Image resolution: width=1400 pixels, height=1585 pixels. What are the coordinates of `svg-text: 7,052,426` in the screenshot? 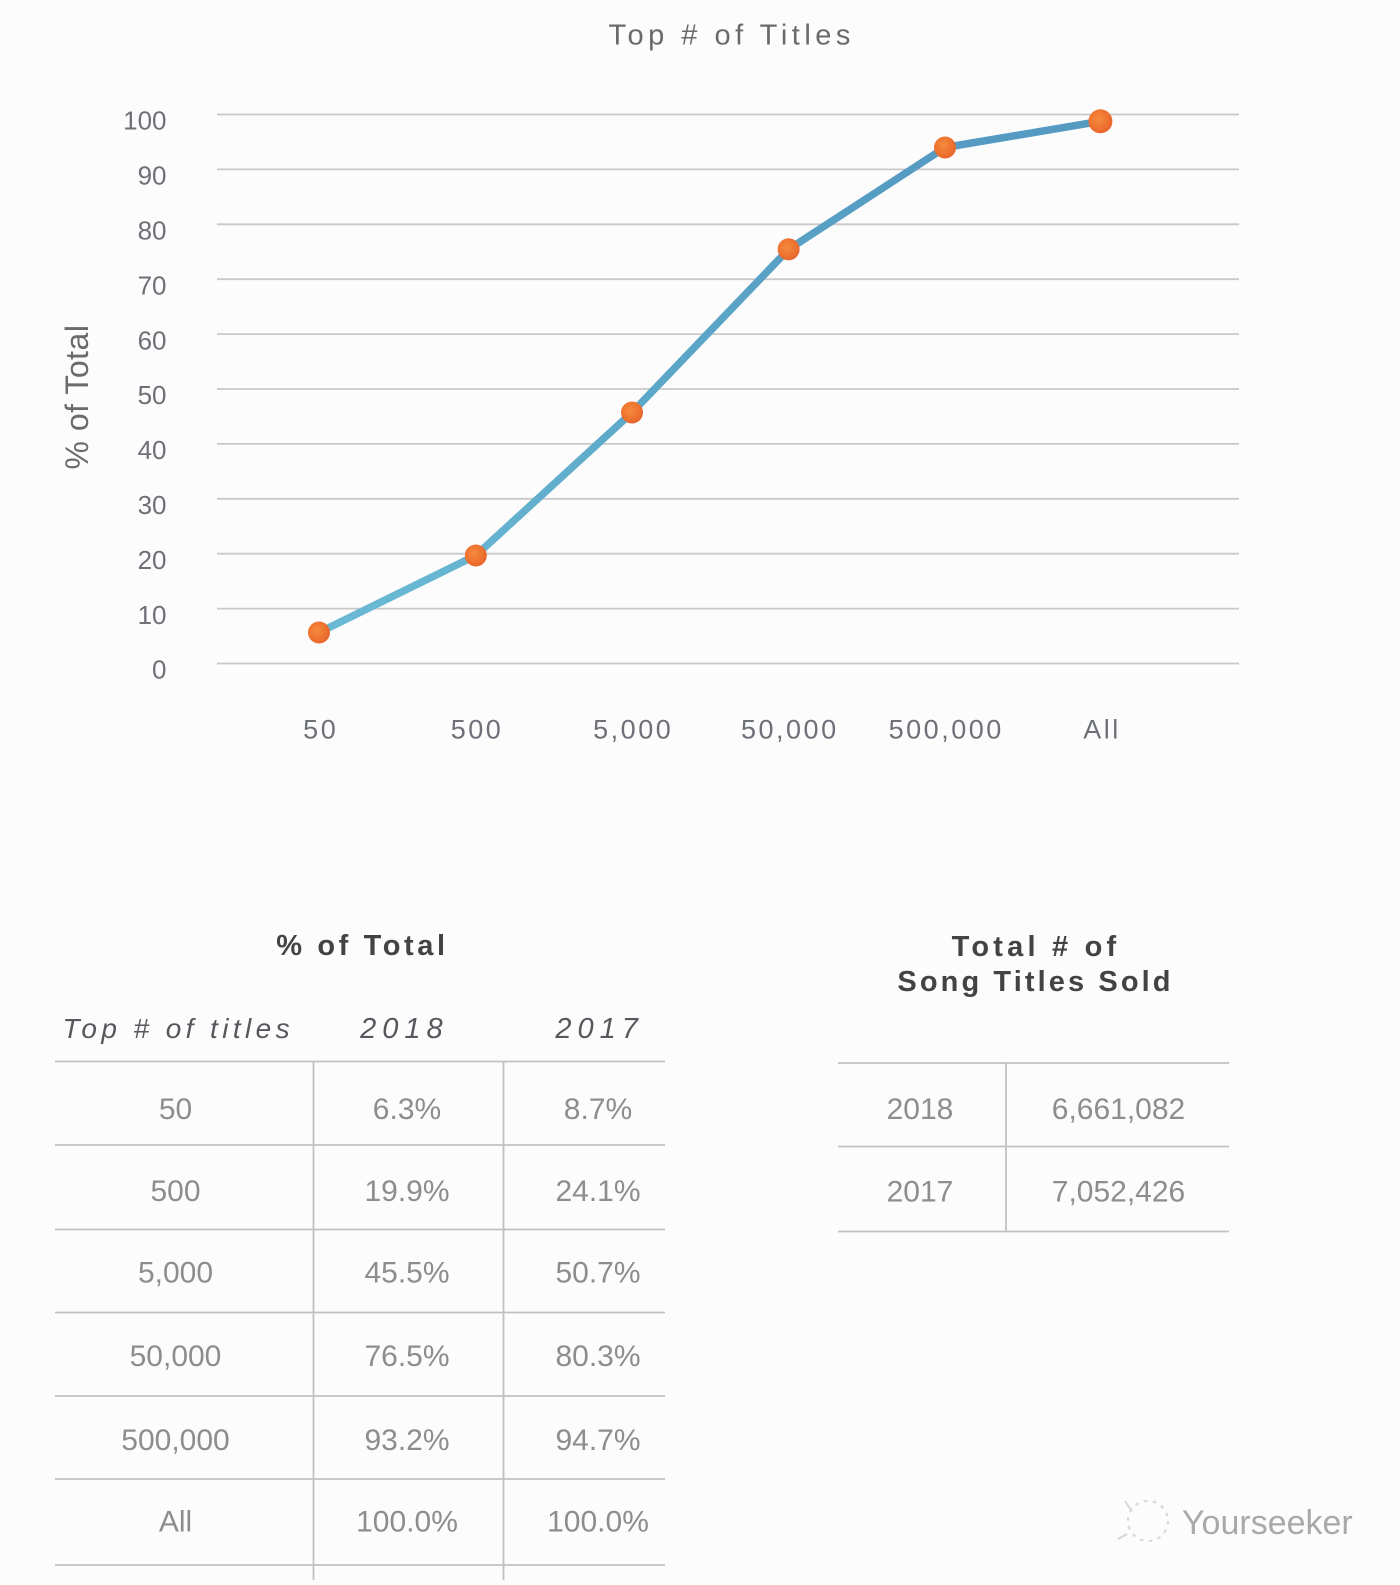 It's located at (1118, 1192).